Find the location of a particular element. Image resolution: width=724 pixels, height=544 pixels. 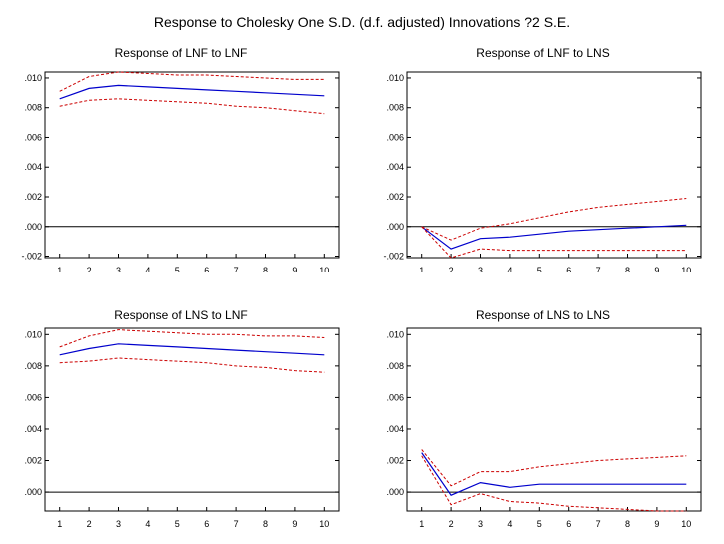

panel-title: Response of LNF to LNS is located at coordinates (543, 53).